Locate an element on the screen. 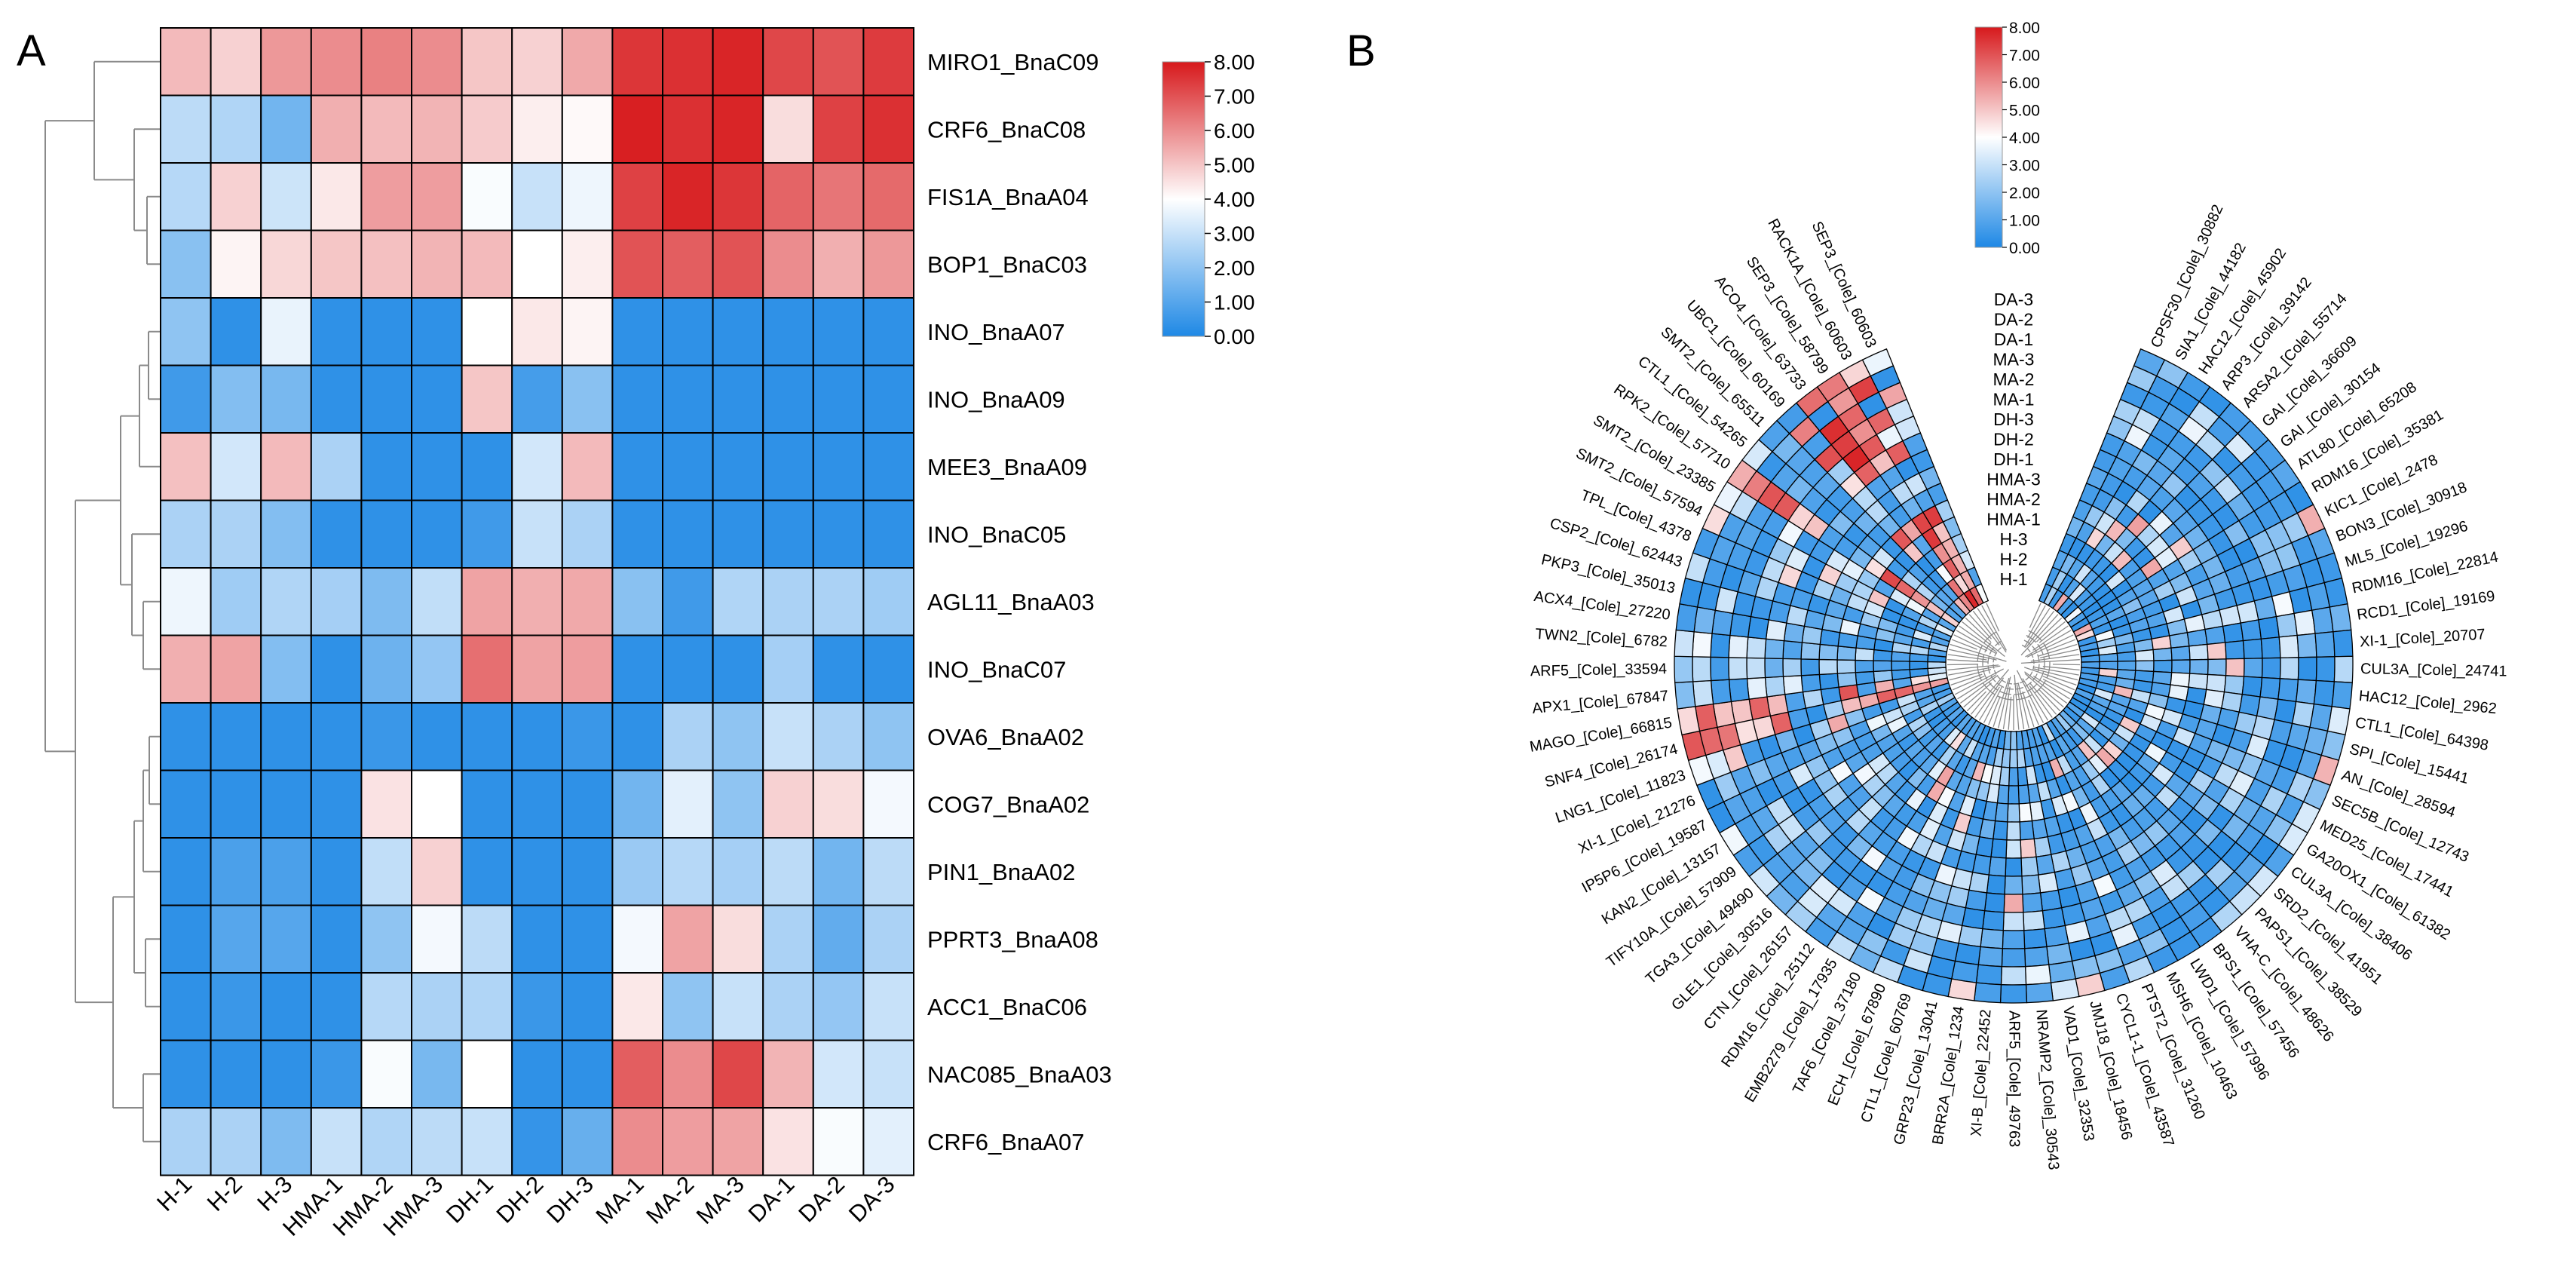 This screenshot has height=1282, width=2576. ring-label: H-1 is located at coordinates (2013, 579).